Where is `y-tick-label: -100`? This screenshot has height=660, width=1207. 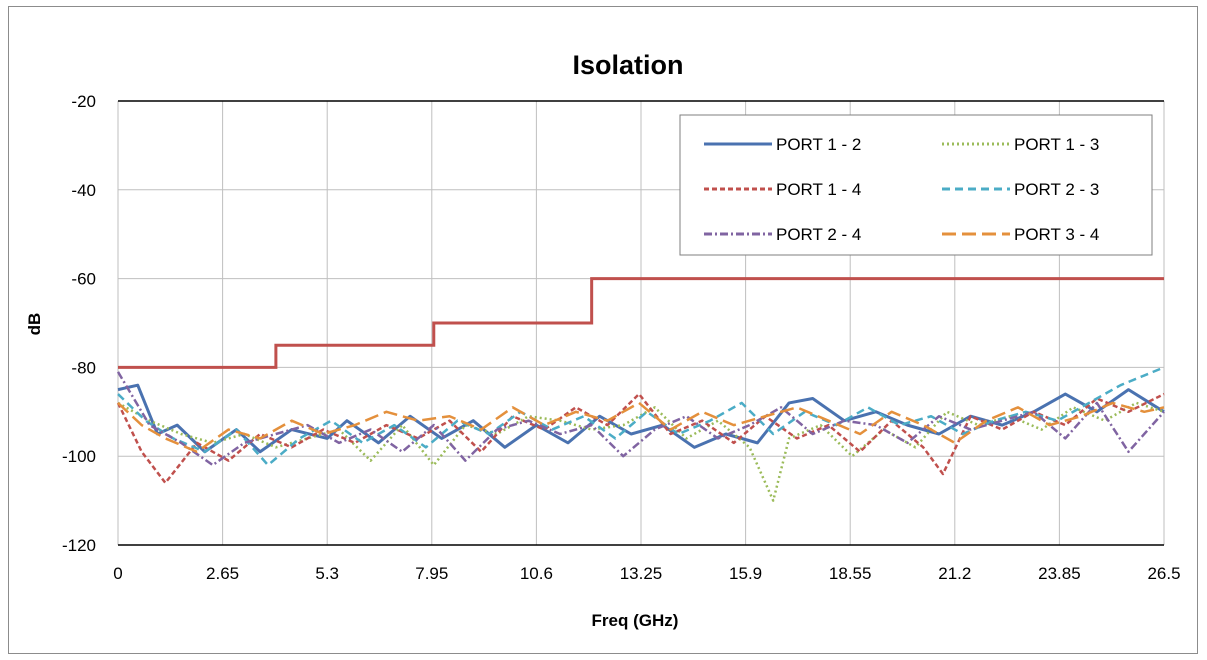 y-tick-label: -100 is located at coordinates (79, 456).